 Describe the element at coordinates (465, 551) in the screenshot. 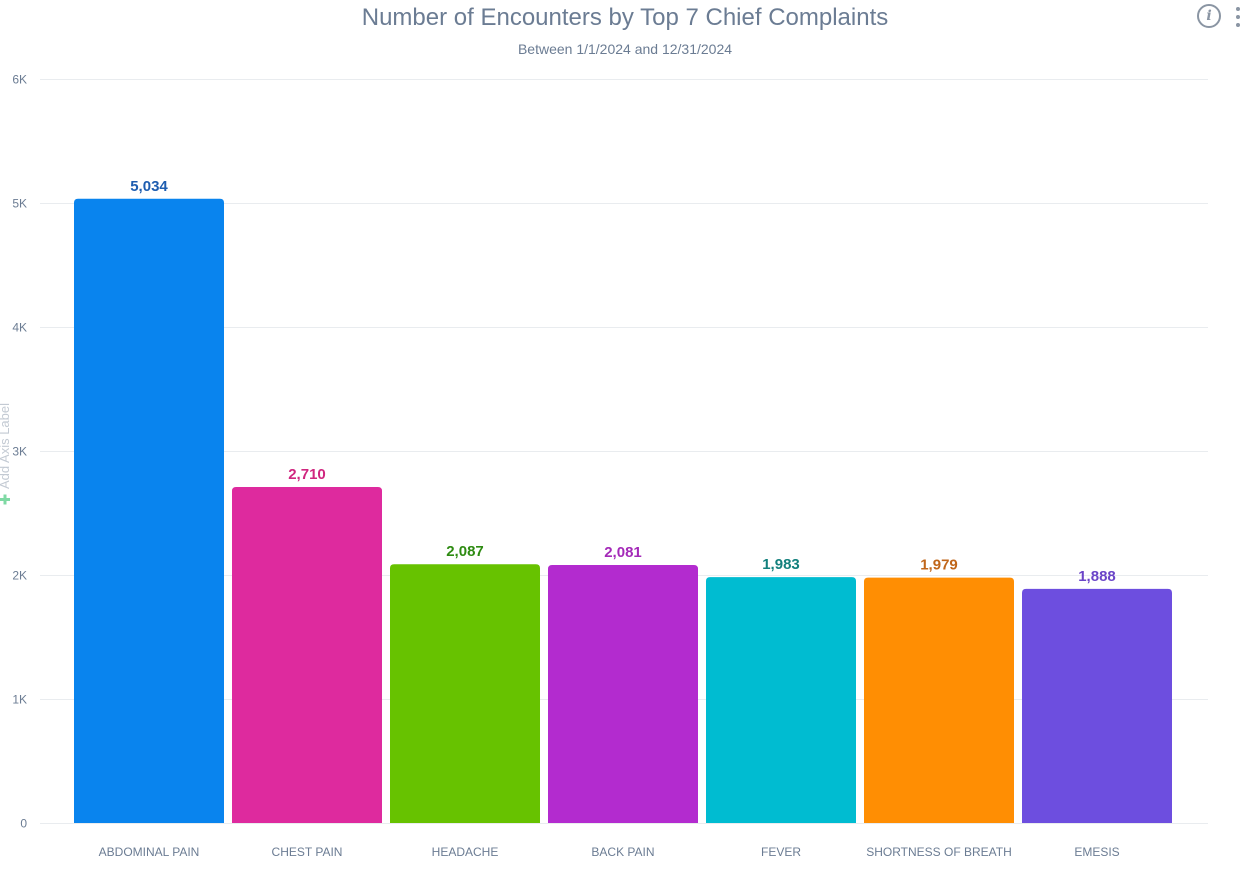

I see `data-label: 2,087` at that location.